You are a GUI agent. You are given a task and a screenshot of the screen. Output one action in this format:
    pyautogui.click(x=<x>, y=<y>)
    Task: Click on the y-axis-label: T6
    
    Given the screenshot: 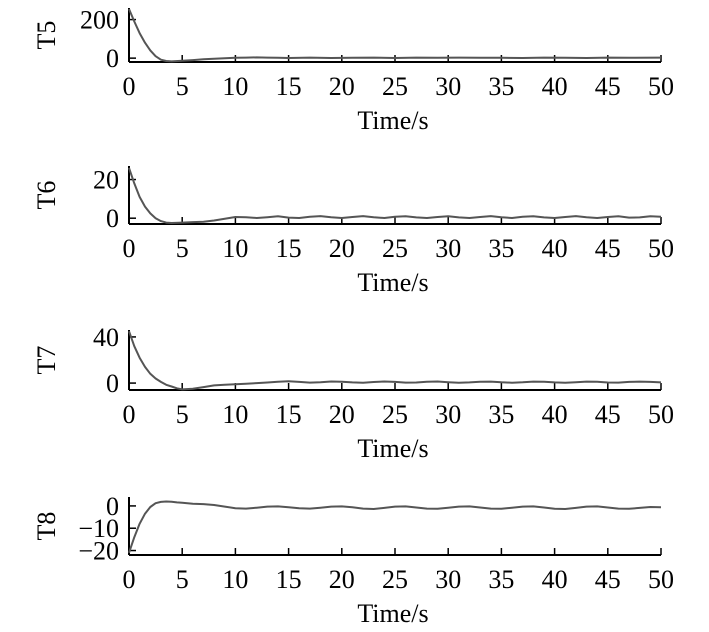 What is the action you would take?
    pyautogui.click(x=46, y=195)
    